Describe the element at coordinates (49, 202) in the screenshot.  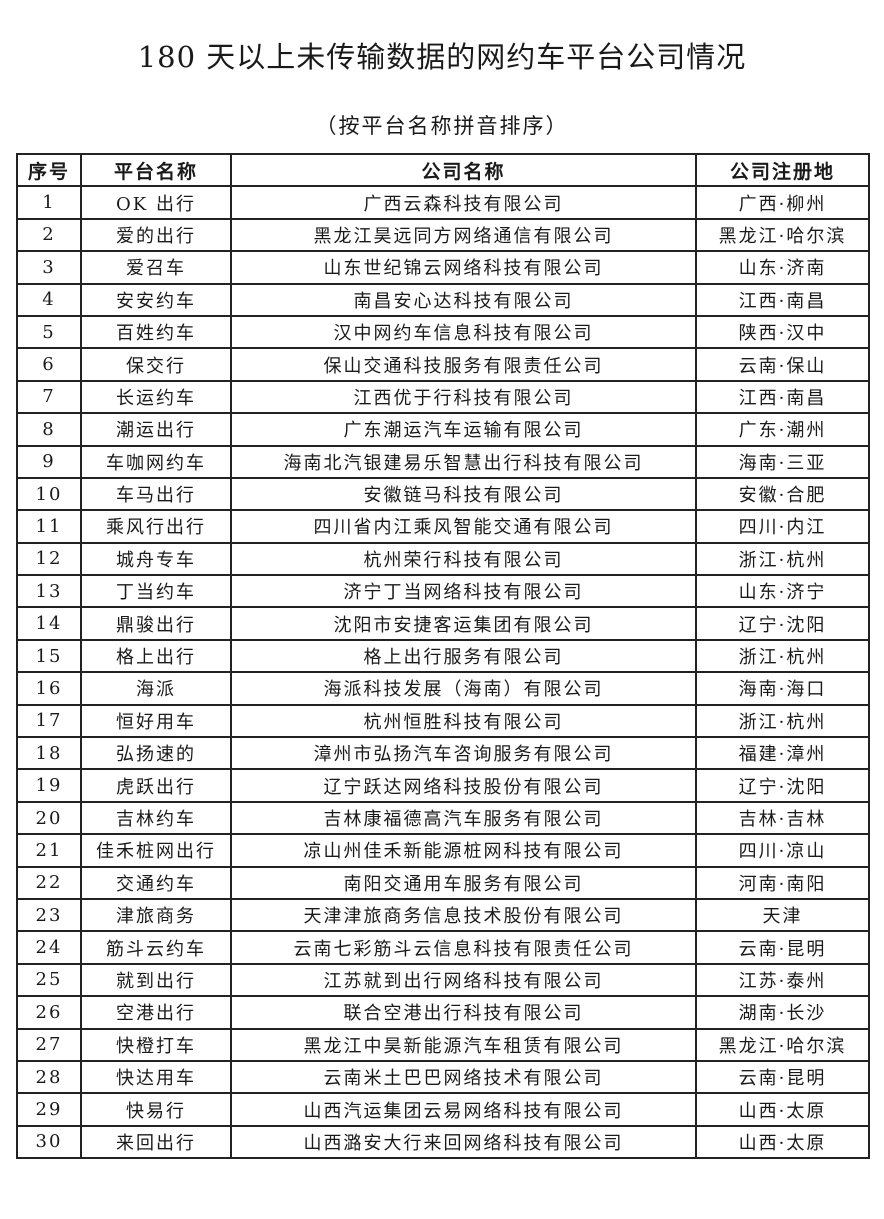
I see `cell-index: 1` at that location.